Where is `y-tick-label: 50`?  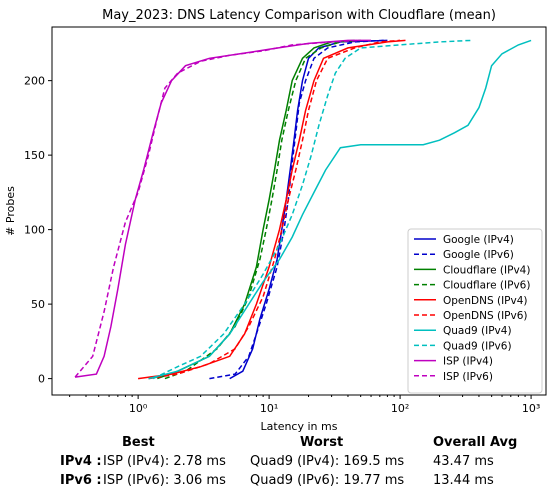 y-tick-label: 50 is located at coordinates (38, 304).